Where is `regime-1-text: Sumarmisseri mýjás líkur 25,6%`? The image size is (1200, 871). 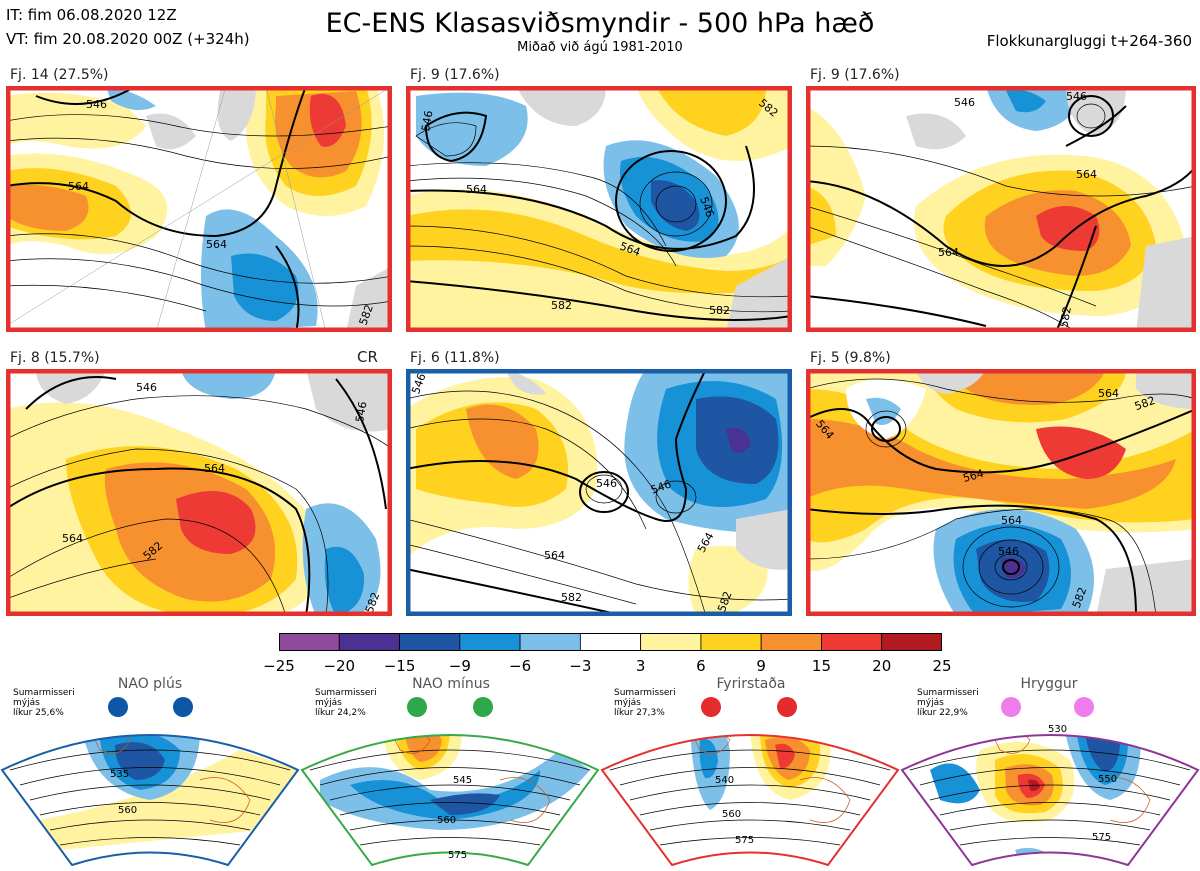 regime-1-text: Sumarmisseri mýjás líkur 25,6% is located at coordinates (44, 703).